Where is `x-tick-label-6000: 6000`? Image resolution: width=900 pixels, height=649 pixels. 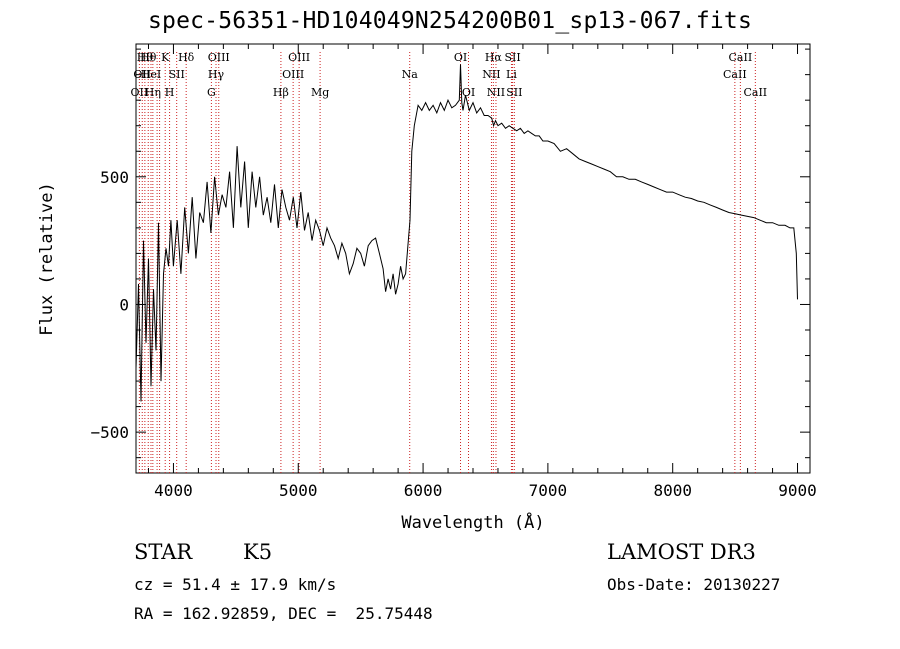 x-tick-label-6000: 6000 is located at coordinates (423, 490).